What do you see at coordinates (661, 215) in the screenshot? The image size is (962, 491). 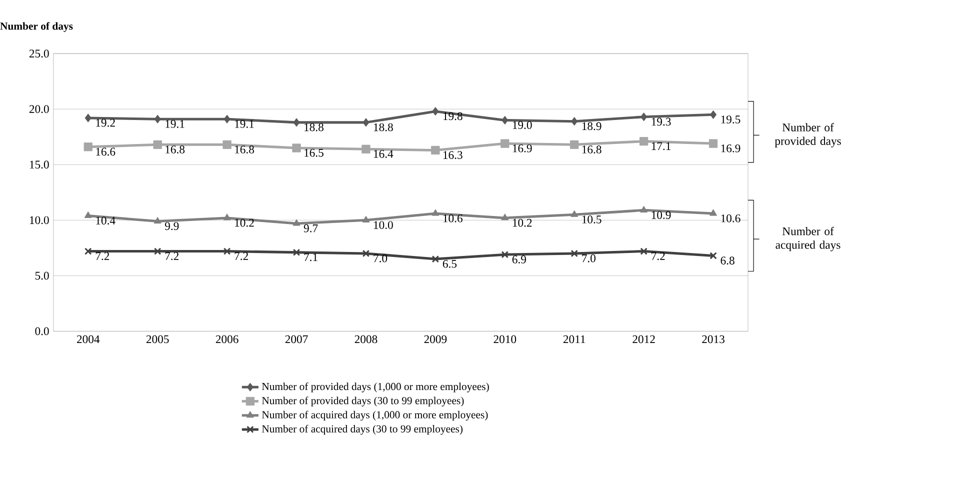 I see `data-label: 10.9` at bounding box center [661, 215].